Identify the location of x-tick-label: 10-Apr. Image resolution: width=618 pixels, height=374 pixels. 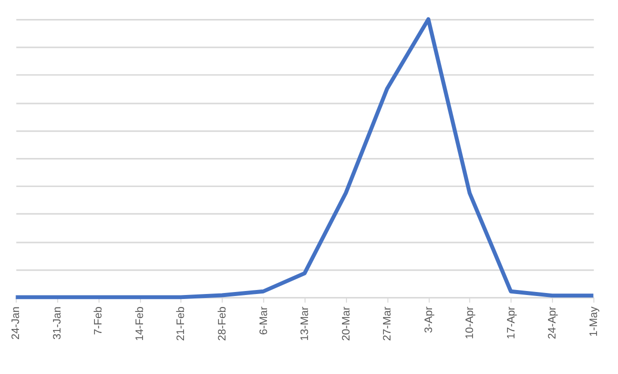
(470, 323).